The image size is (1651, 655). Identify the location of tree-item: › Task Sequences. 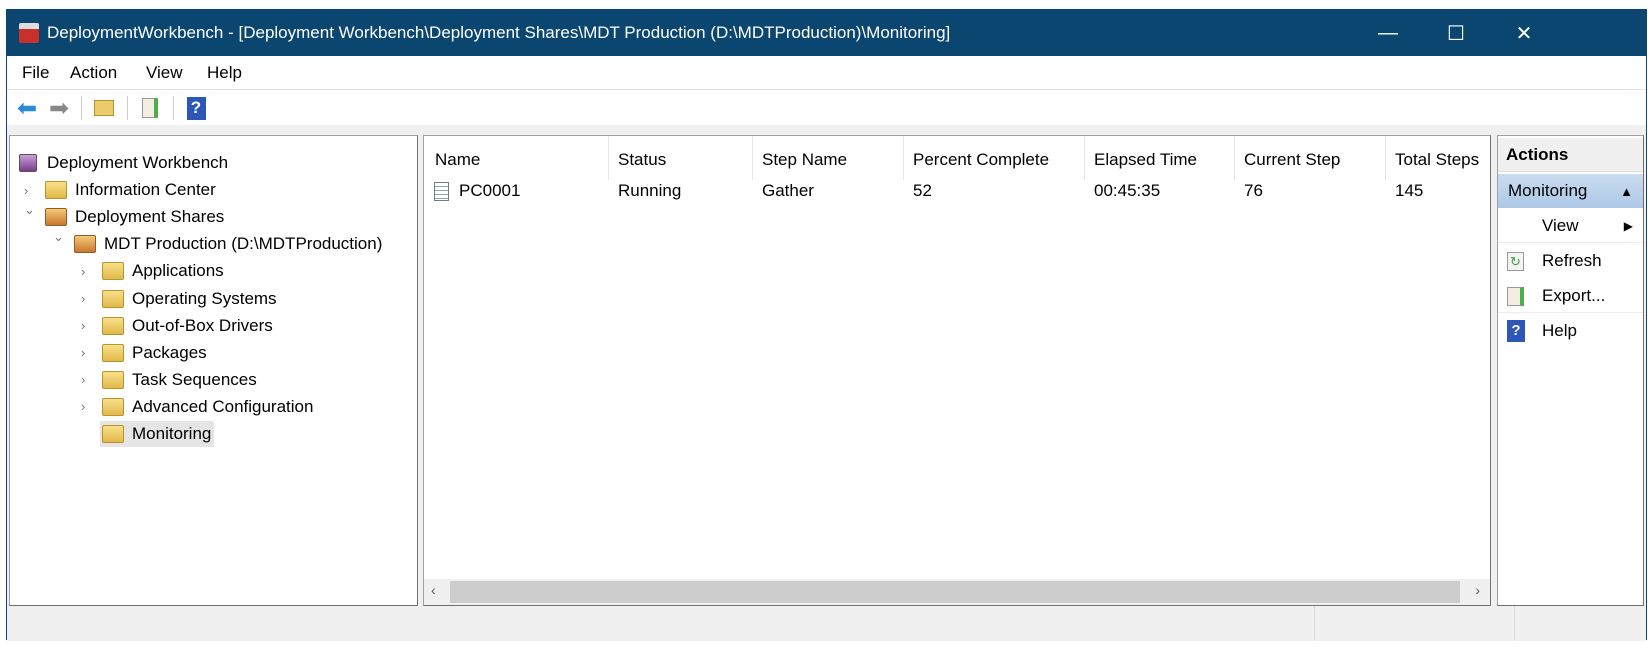
(170, 380).